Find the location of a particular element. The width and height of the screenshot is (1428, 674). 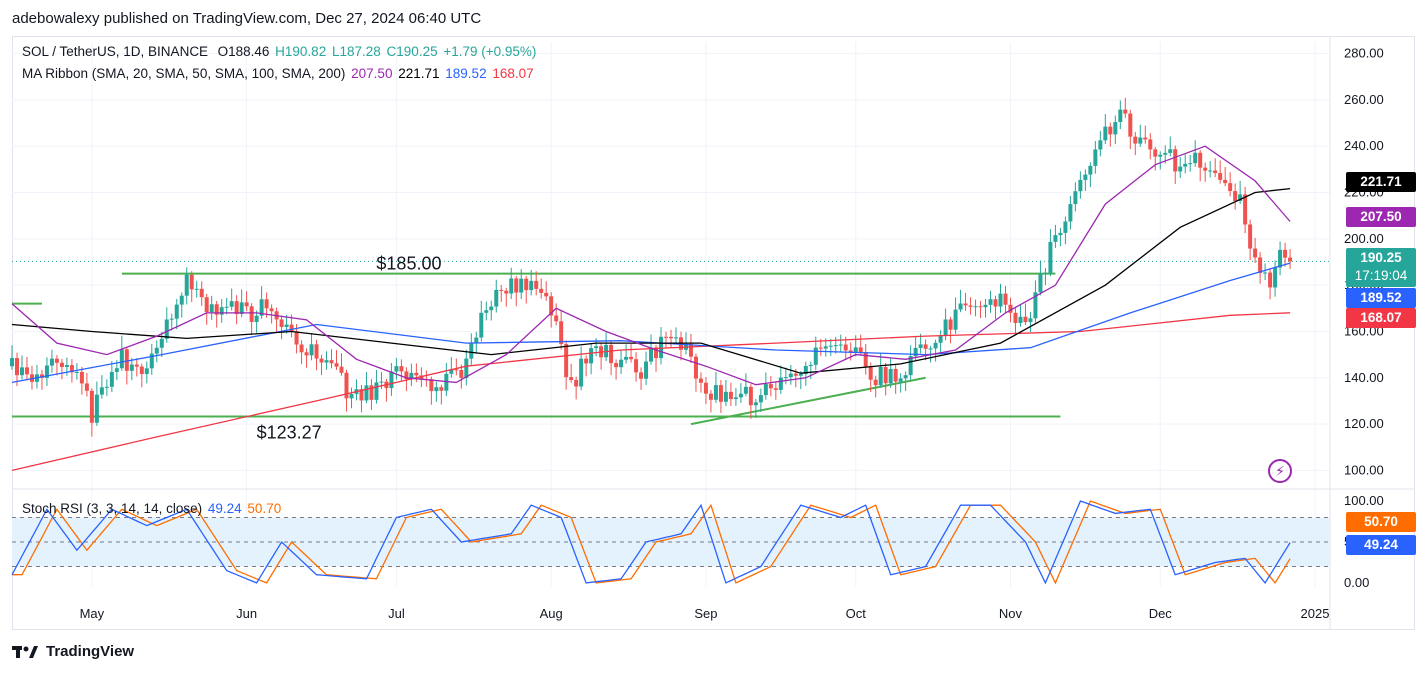

stoch-rsi-lines is located at coordinates (651, 542).